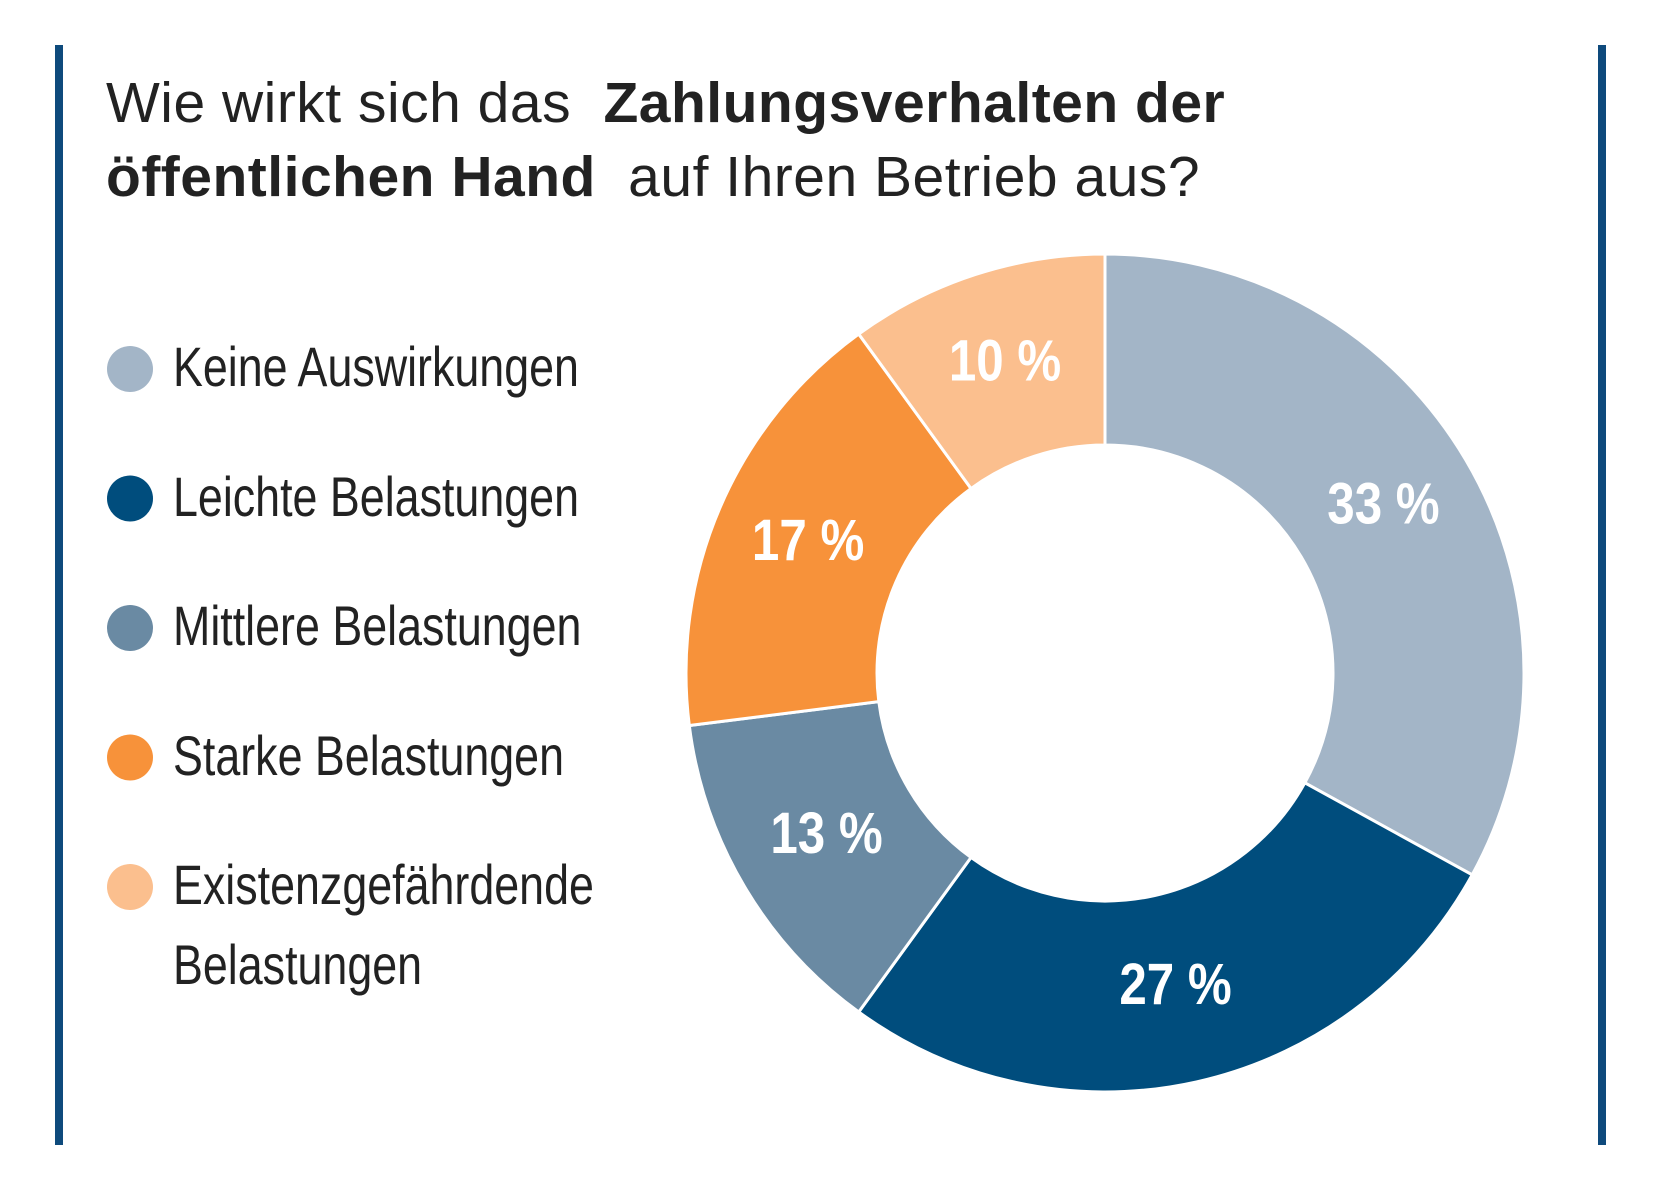  Describe the element at coordinates (914, 103) in the screenshot. I see `title-part: Zahlungsverhalten der` at that location.